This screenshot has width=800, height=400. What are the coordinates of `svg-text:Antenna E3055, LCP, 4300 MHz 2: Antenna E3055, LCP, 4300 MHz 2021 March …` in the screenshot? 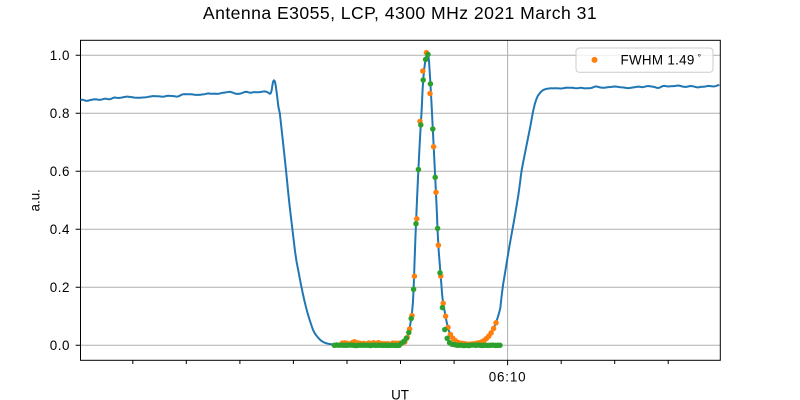 It's located at (400, 13).